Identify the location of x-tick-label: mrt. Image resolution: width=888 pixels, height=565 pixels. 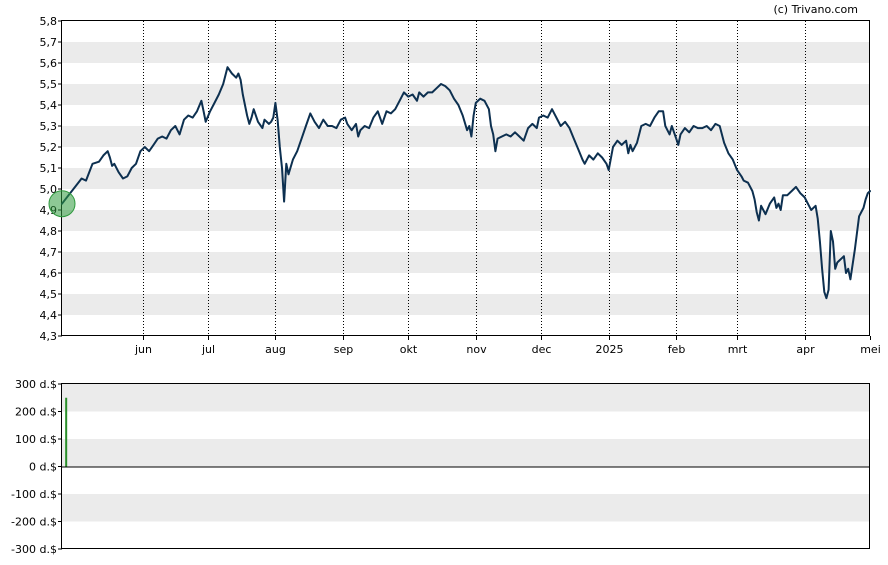
(738, 349).